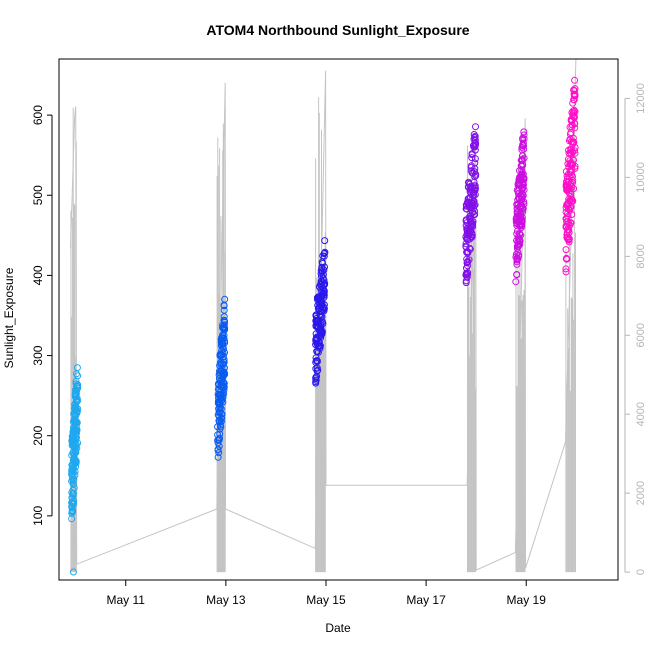  What do you see at coordinates (641, 177) in the screenshot?
I see `y2-tick-label: 10000` at bounding box center [641, 177].